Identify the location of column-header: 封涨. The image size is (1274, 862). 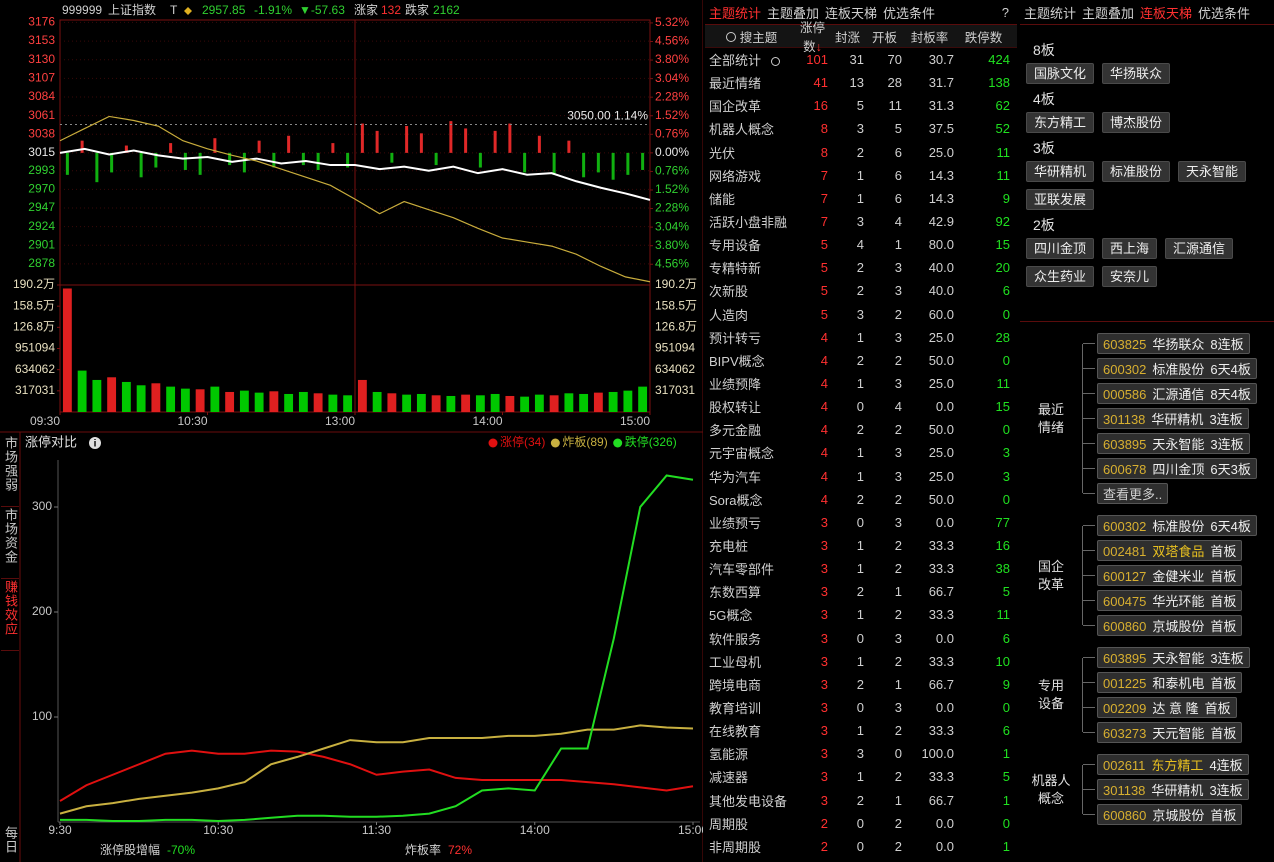
(849, 36).